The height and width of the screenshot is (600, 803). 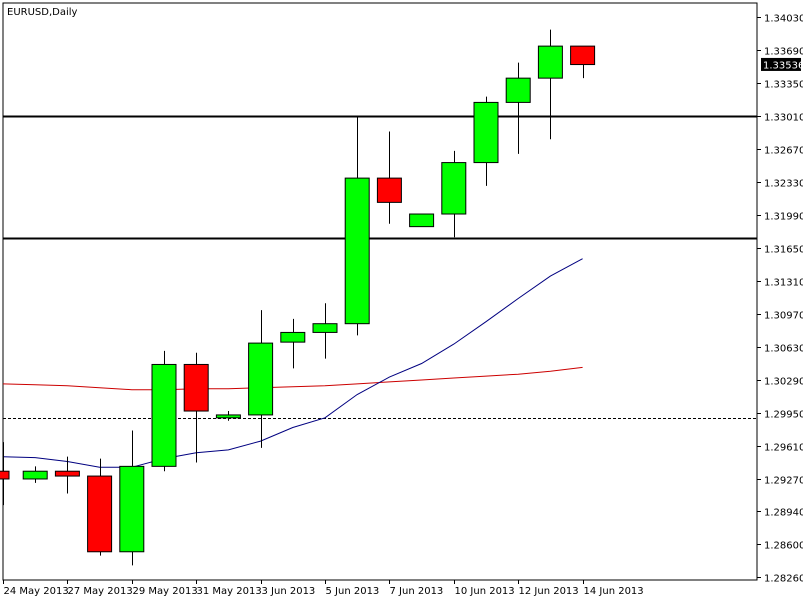 I want to click on x-tick-label: 14 Jun 2013, so click(x=614, y=591).